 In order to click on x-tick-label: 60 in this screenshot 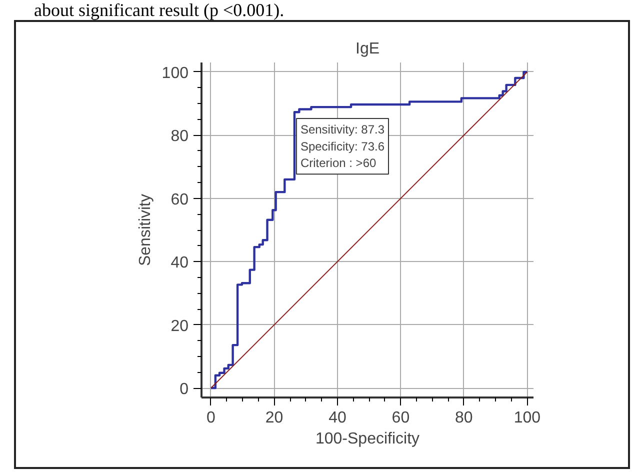, I will do `click(401, 418)`.